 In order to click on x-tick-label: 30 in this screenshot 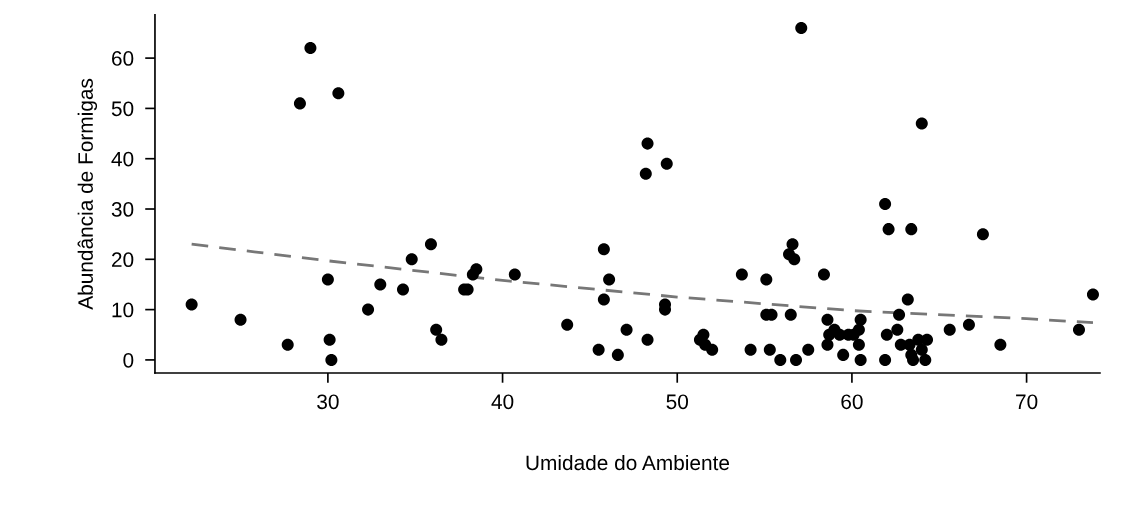, I will do `click(328, 402)`.